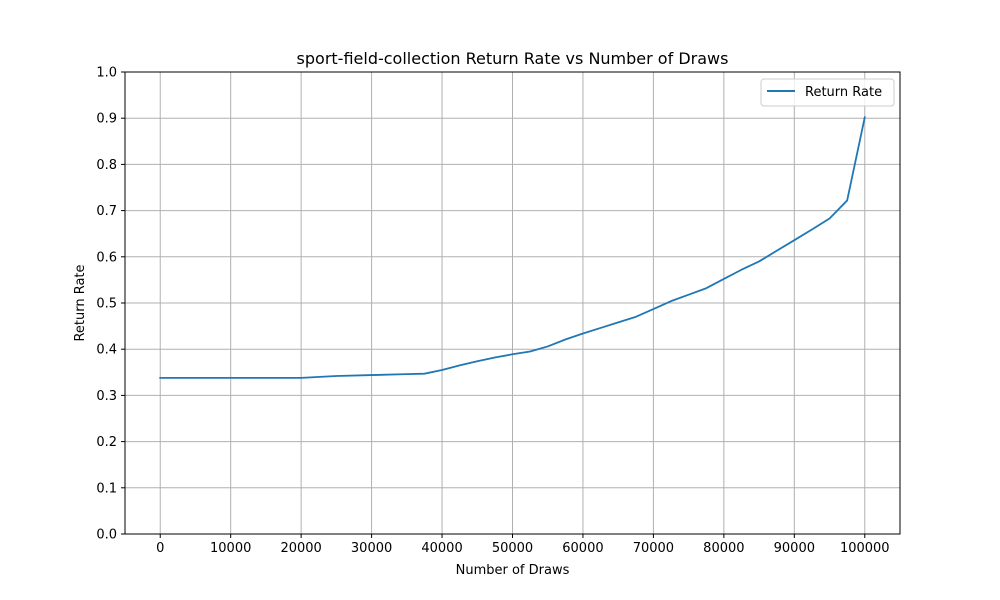 The image size is (1000, 600). I want to click on y-tick-label: 0.2, so click(106, 442).